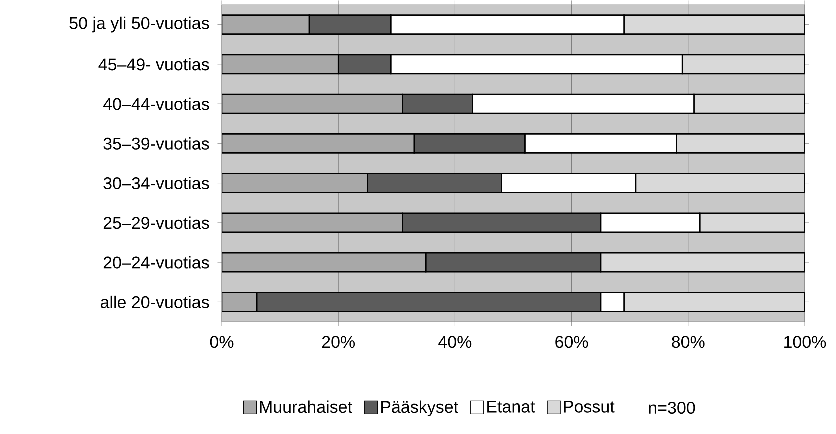 This screenshot has height=434, width=836. What do you see at coordinates (805, 342) in the screenshot?
I see `x-tick-label: 100%` at bounding box center [805, 342].